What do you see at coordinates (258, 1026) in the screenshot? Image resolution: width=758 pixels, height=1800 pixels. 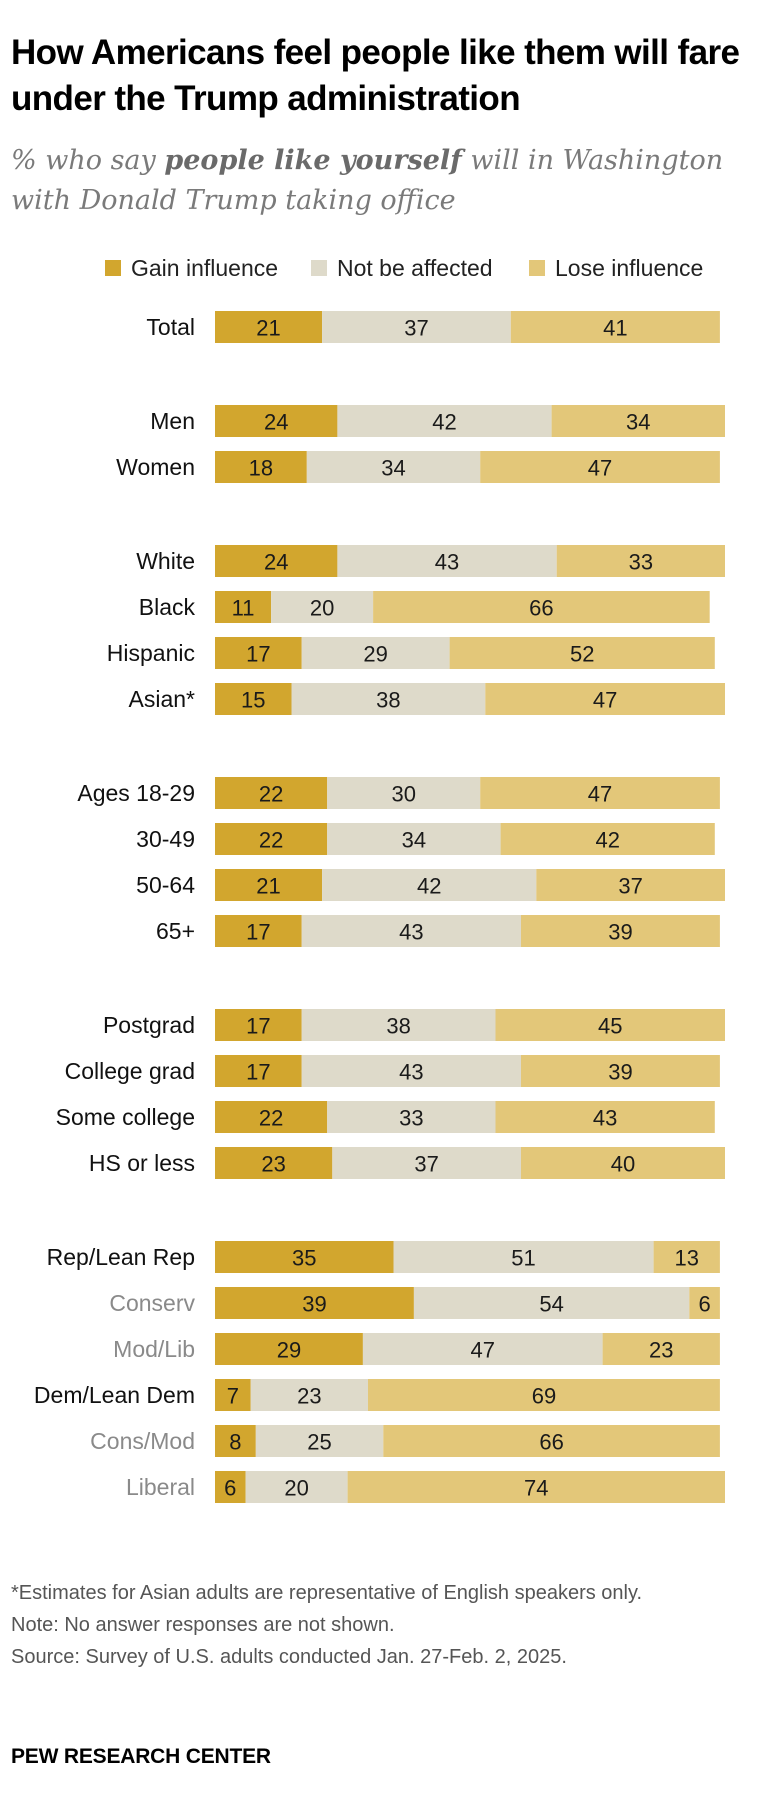 I see `value-label-postgrad-gain-influence: 17` at bounding box center [258, 1026].